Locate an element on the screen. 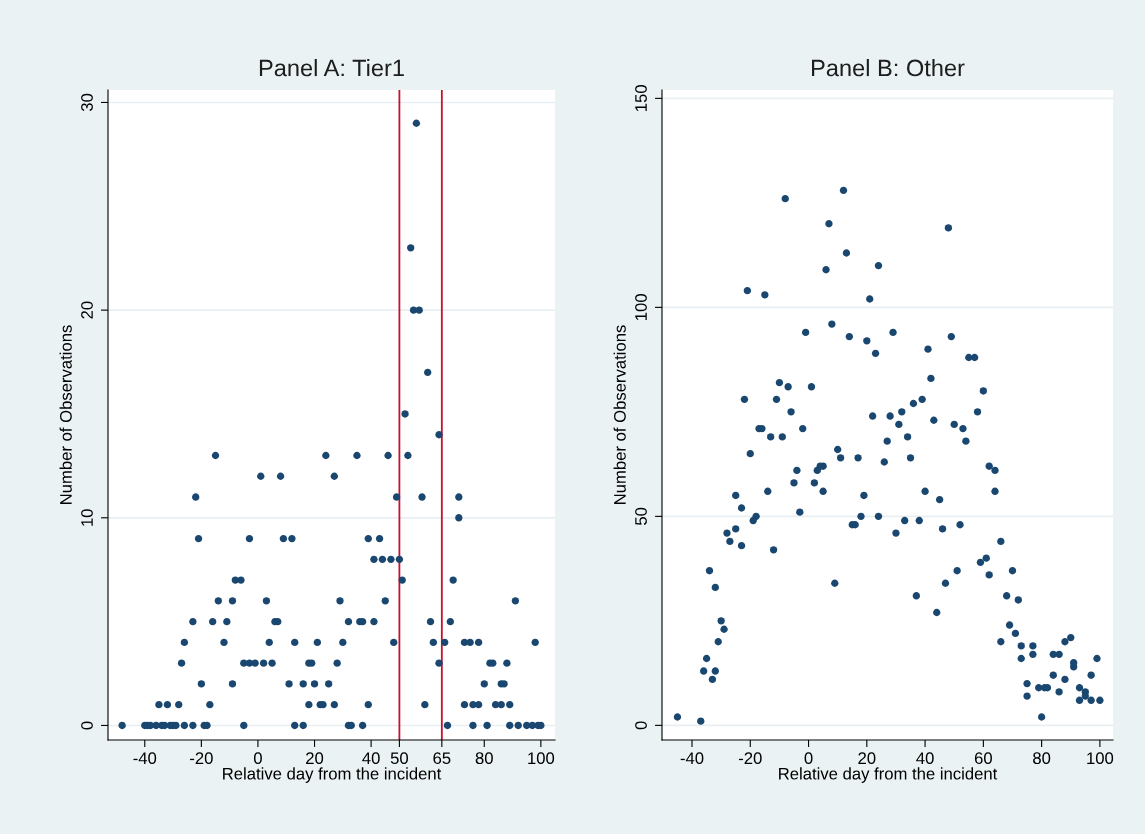 Image resolution: width=1145 pixels, height=834 pixels. x-tick-label: 50 is located at coordinates (399, 758).